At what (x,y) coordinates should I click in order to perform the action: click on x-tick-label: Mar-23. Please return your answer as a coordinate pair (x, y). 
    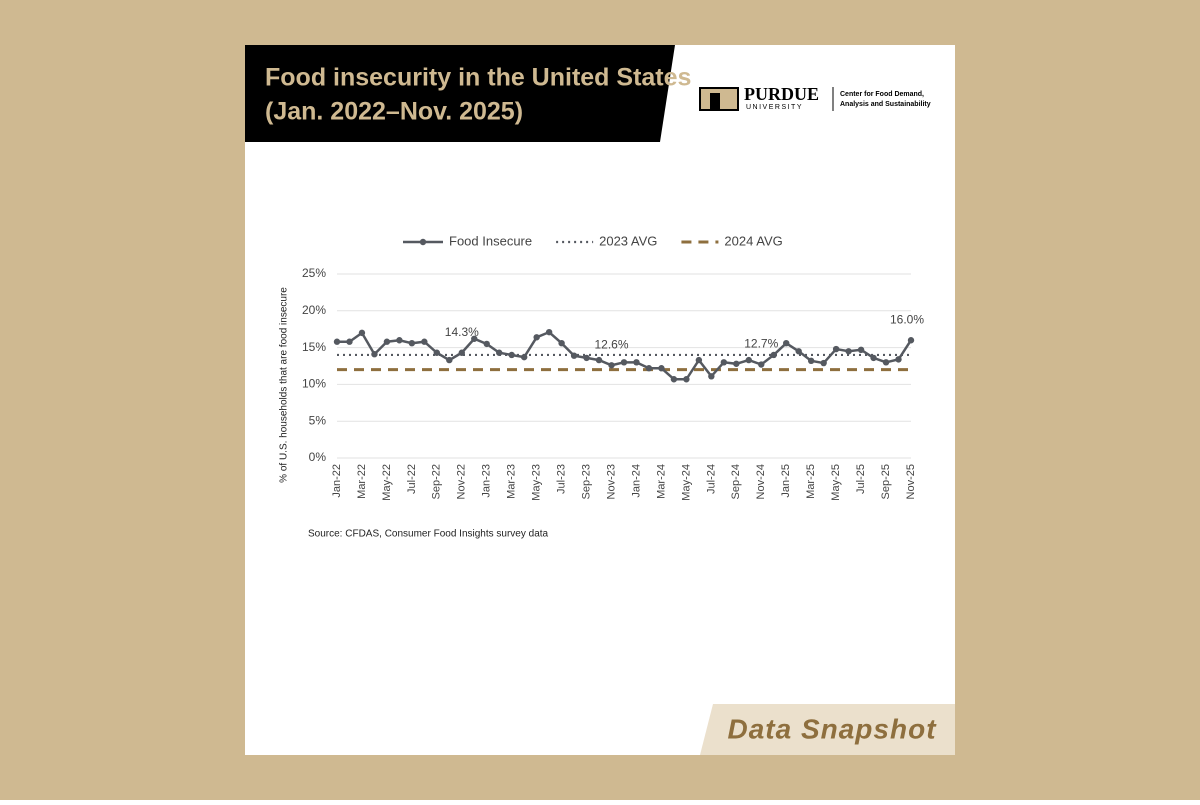
    Looking at the image, I should click on (512, 481).